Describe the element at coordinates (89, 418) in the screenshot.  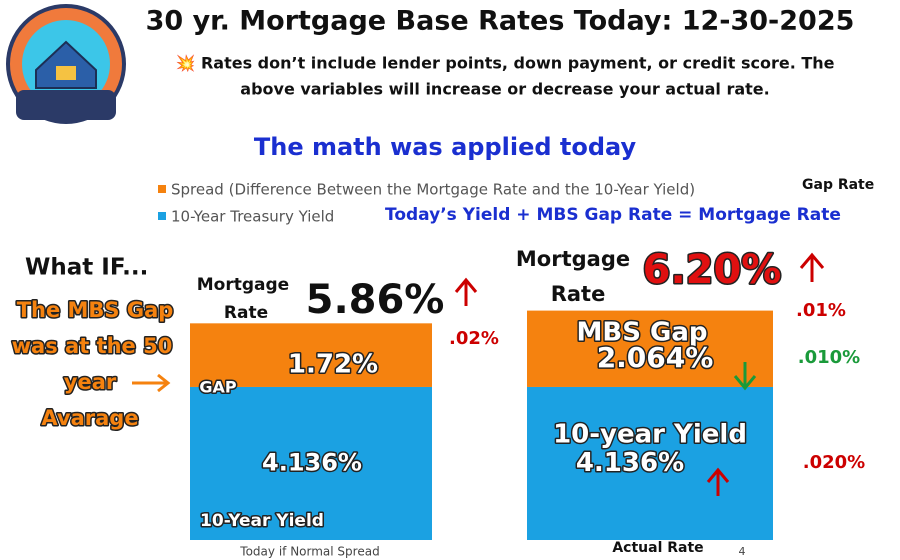
I see `annotation: Avarage` at that location.